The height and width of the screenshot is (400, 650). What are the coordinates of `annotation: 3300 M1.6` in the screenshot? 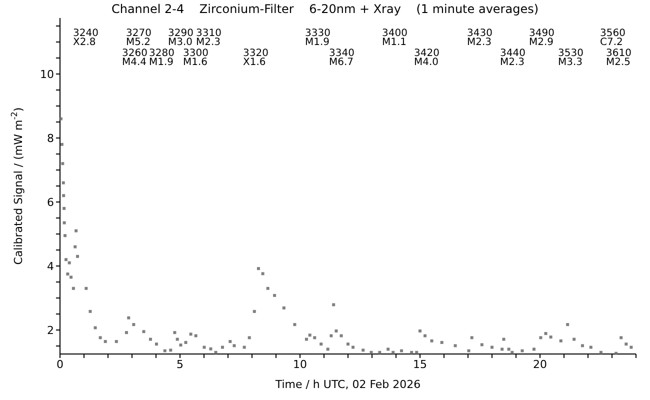 It's located at (195, 58).